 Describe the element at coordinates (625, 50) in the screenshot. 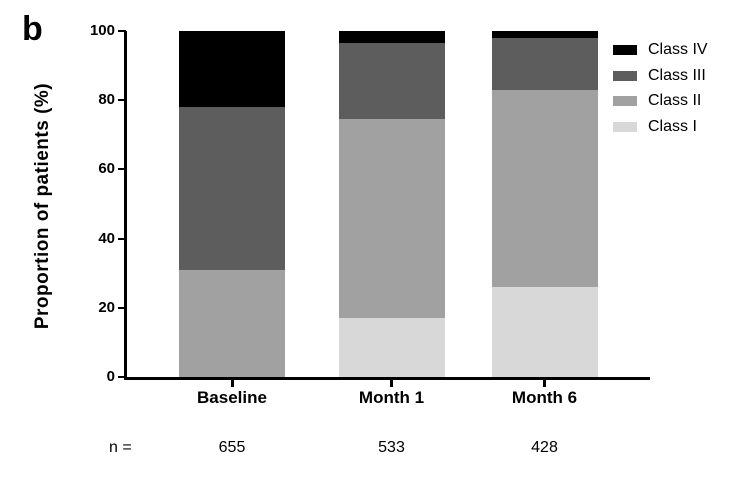

I see `legend-swatch-class-iv` at that location.